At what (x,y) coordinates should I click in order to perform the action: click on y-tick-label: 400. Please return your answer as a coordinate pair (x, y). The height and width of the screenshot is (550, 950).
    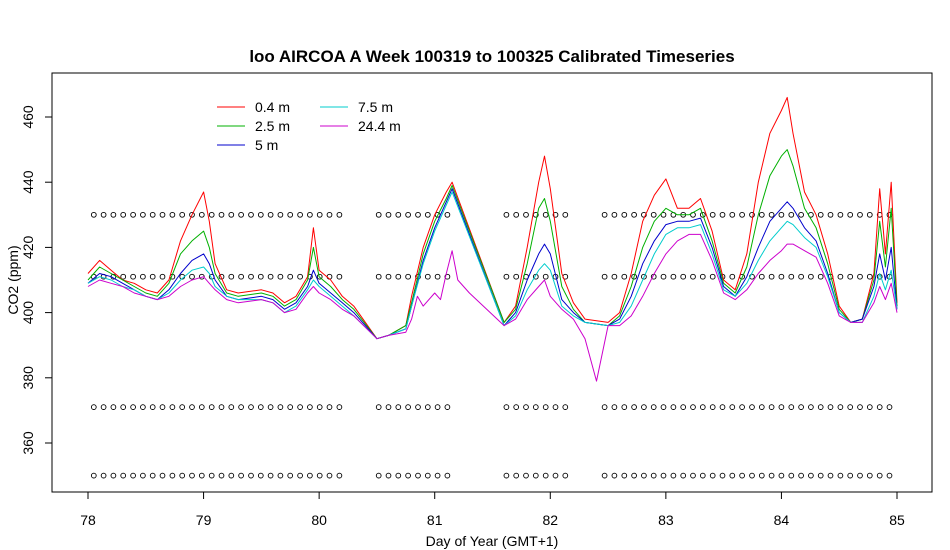
    Looking at the image, I should click on (28, 313).